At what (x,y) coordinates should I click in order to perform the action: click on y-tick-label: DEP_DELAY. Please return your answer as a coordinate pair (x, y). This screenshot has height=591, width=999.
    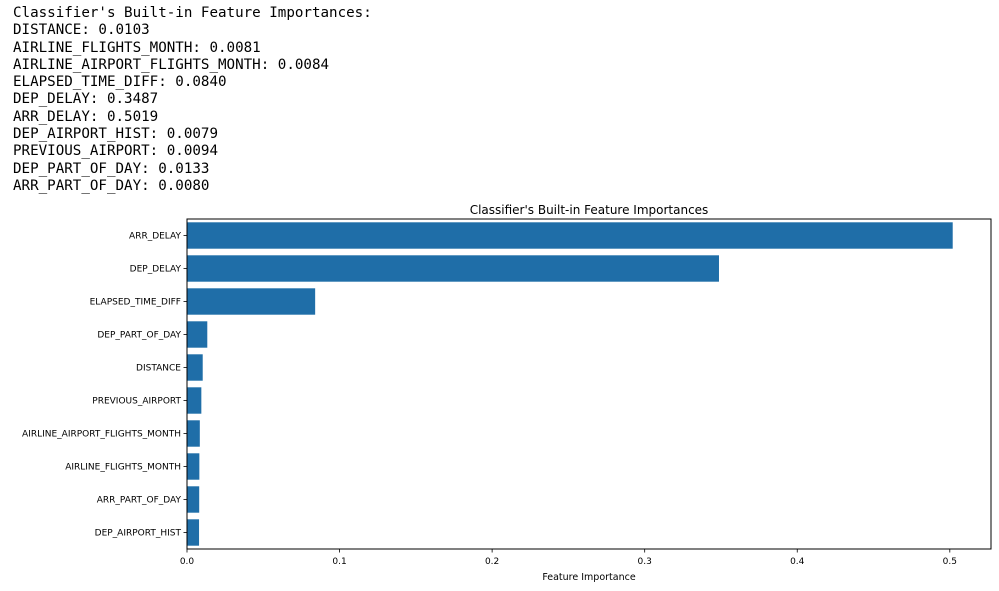
    Looking at the image, I should click on (156, 270).